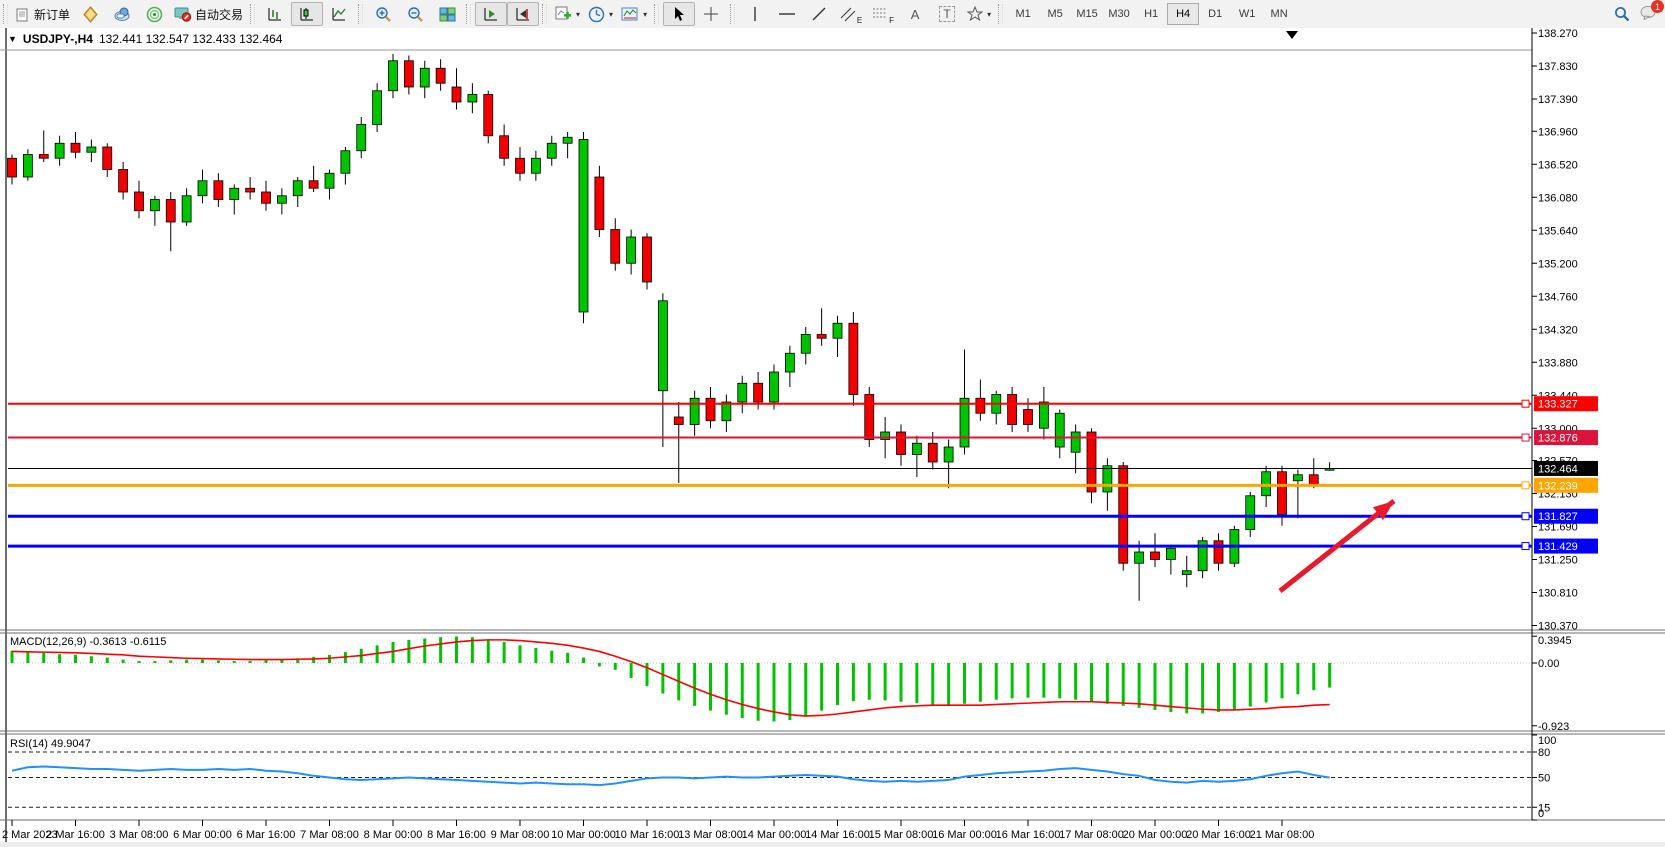 This screenshot has height=847, width=1665. Describe the element at coordinates (339, 14) in the screenshot. I see `line-chart-mode-button` at that location.